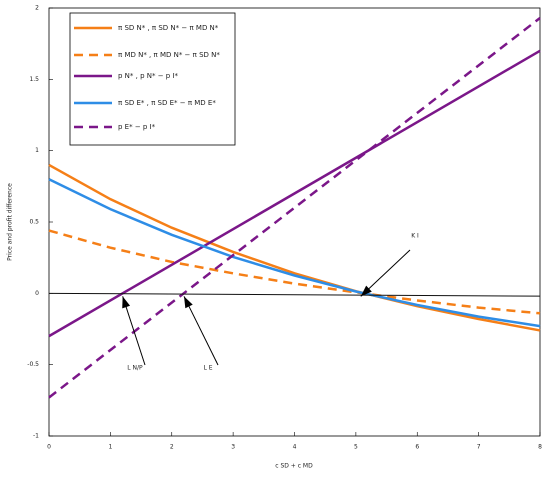  What do you see at coordinates (49, 447) in the screenshot?
I see `x-tick-label: 0` at bounding box center [49, 447].